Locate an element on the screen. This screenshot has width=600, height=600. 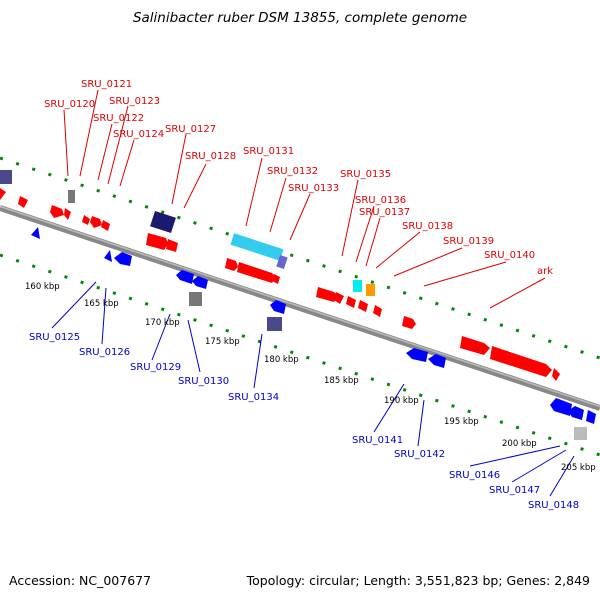
gene-label: SRU_0124 is located at coordinates (138, 134).